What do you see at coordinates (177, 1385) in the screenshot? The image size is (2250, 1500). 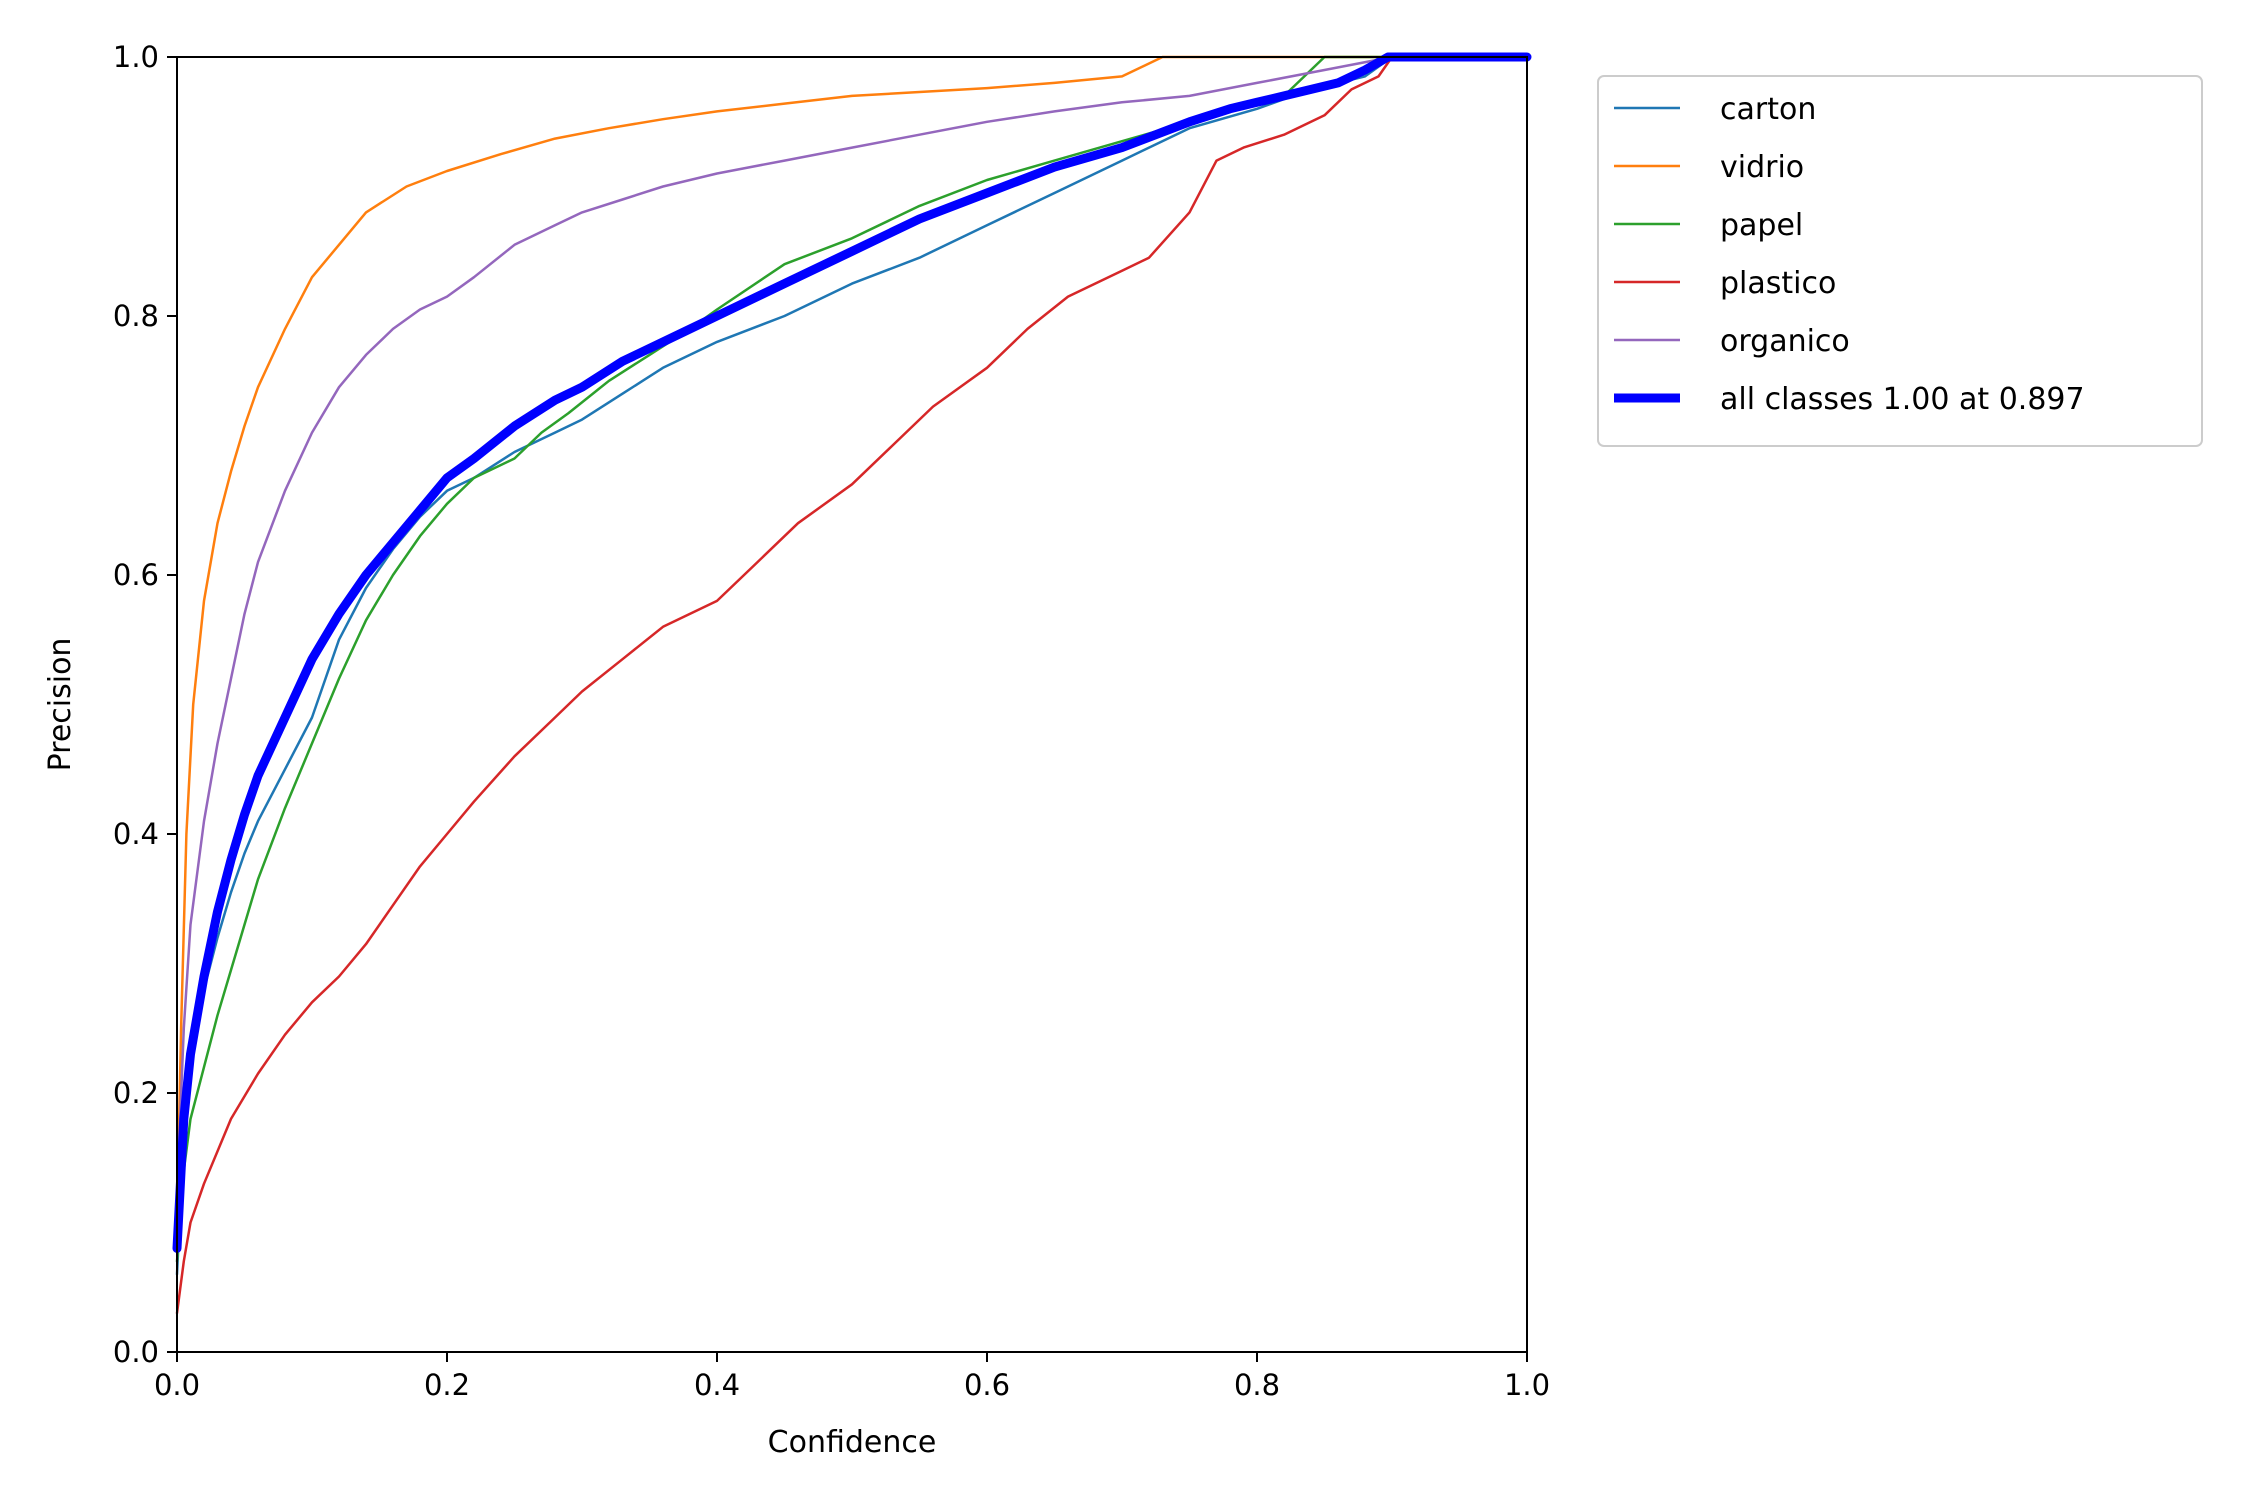 I see `x-tick-label: 0.0` at bounding box center [177, 1385].